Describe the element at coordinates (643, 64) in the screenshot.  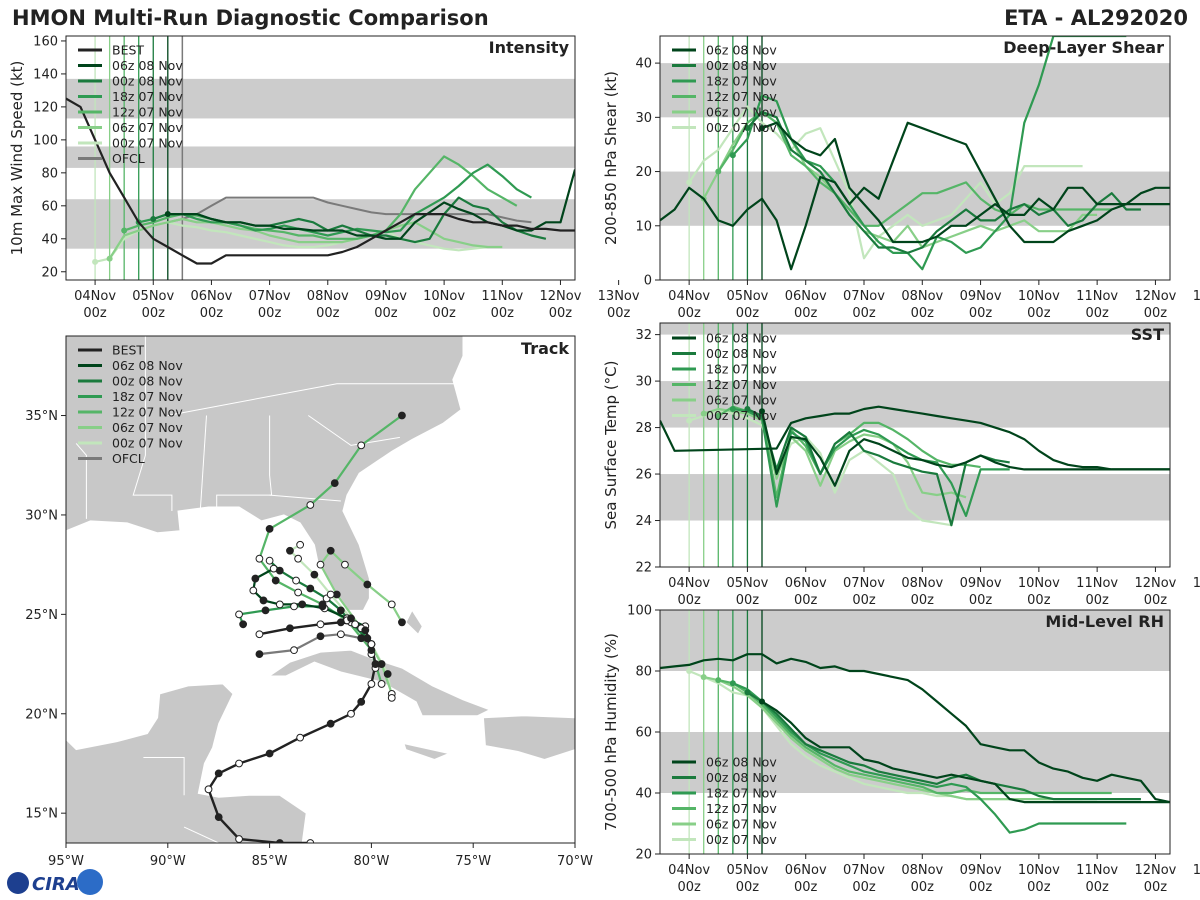
I see `y-tick-label: 40` at that location.